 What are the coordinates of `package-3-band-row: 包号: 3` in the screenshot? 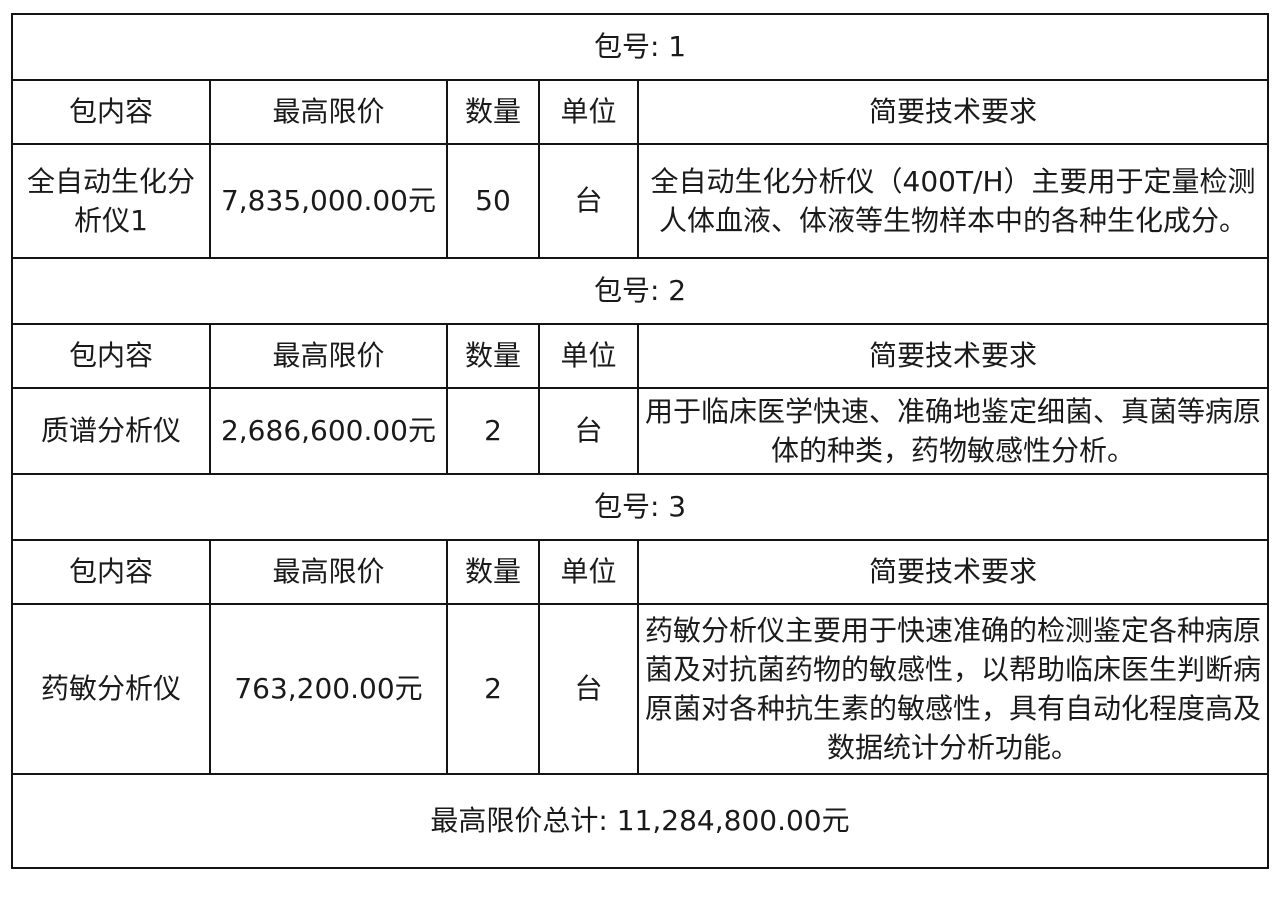 It's located at (640, 507).